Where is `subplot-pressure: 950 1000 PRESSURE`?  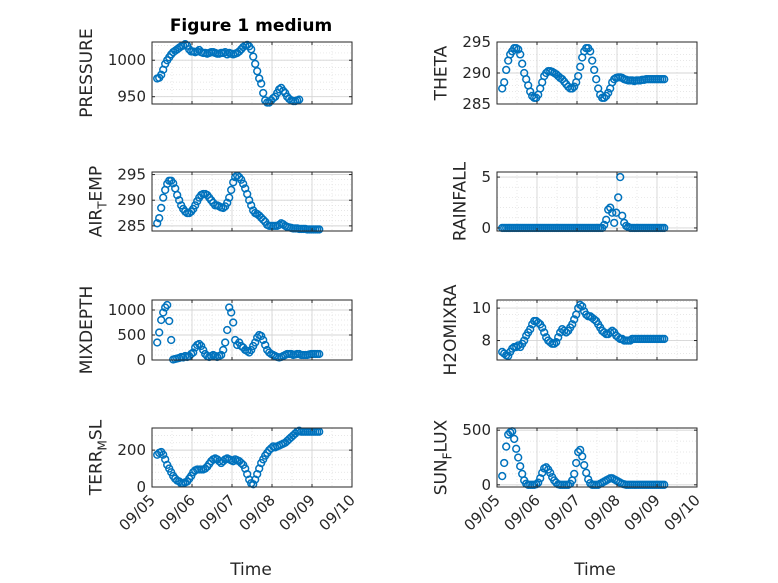 subplot-pressure: 950 1000 PRESSURE is located at coordinates (215, 73).